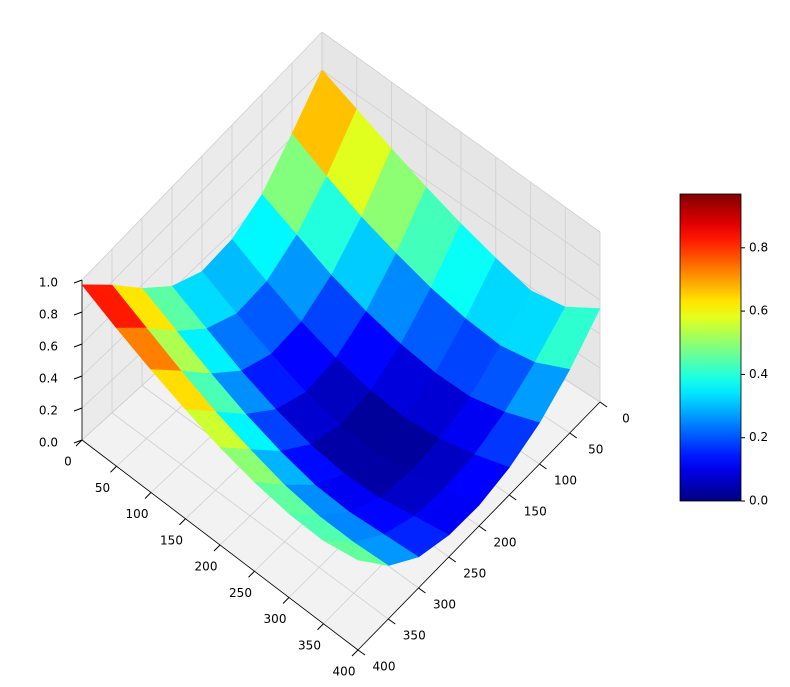 The width and height of the screenshot is (790, 687). Describe the element at coordinates (758, 247) in the screenshot. I see `colorbar-tick-label: 0.8` at that location.